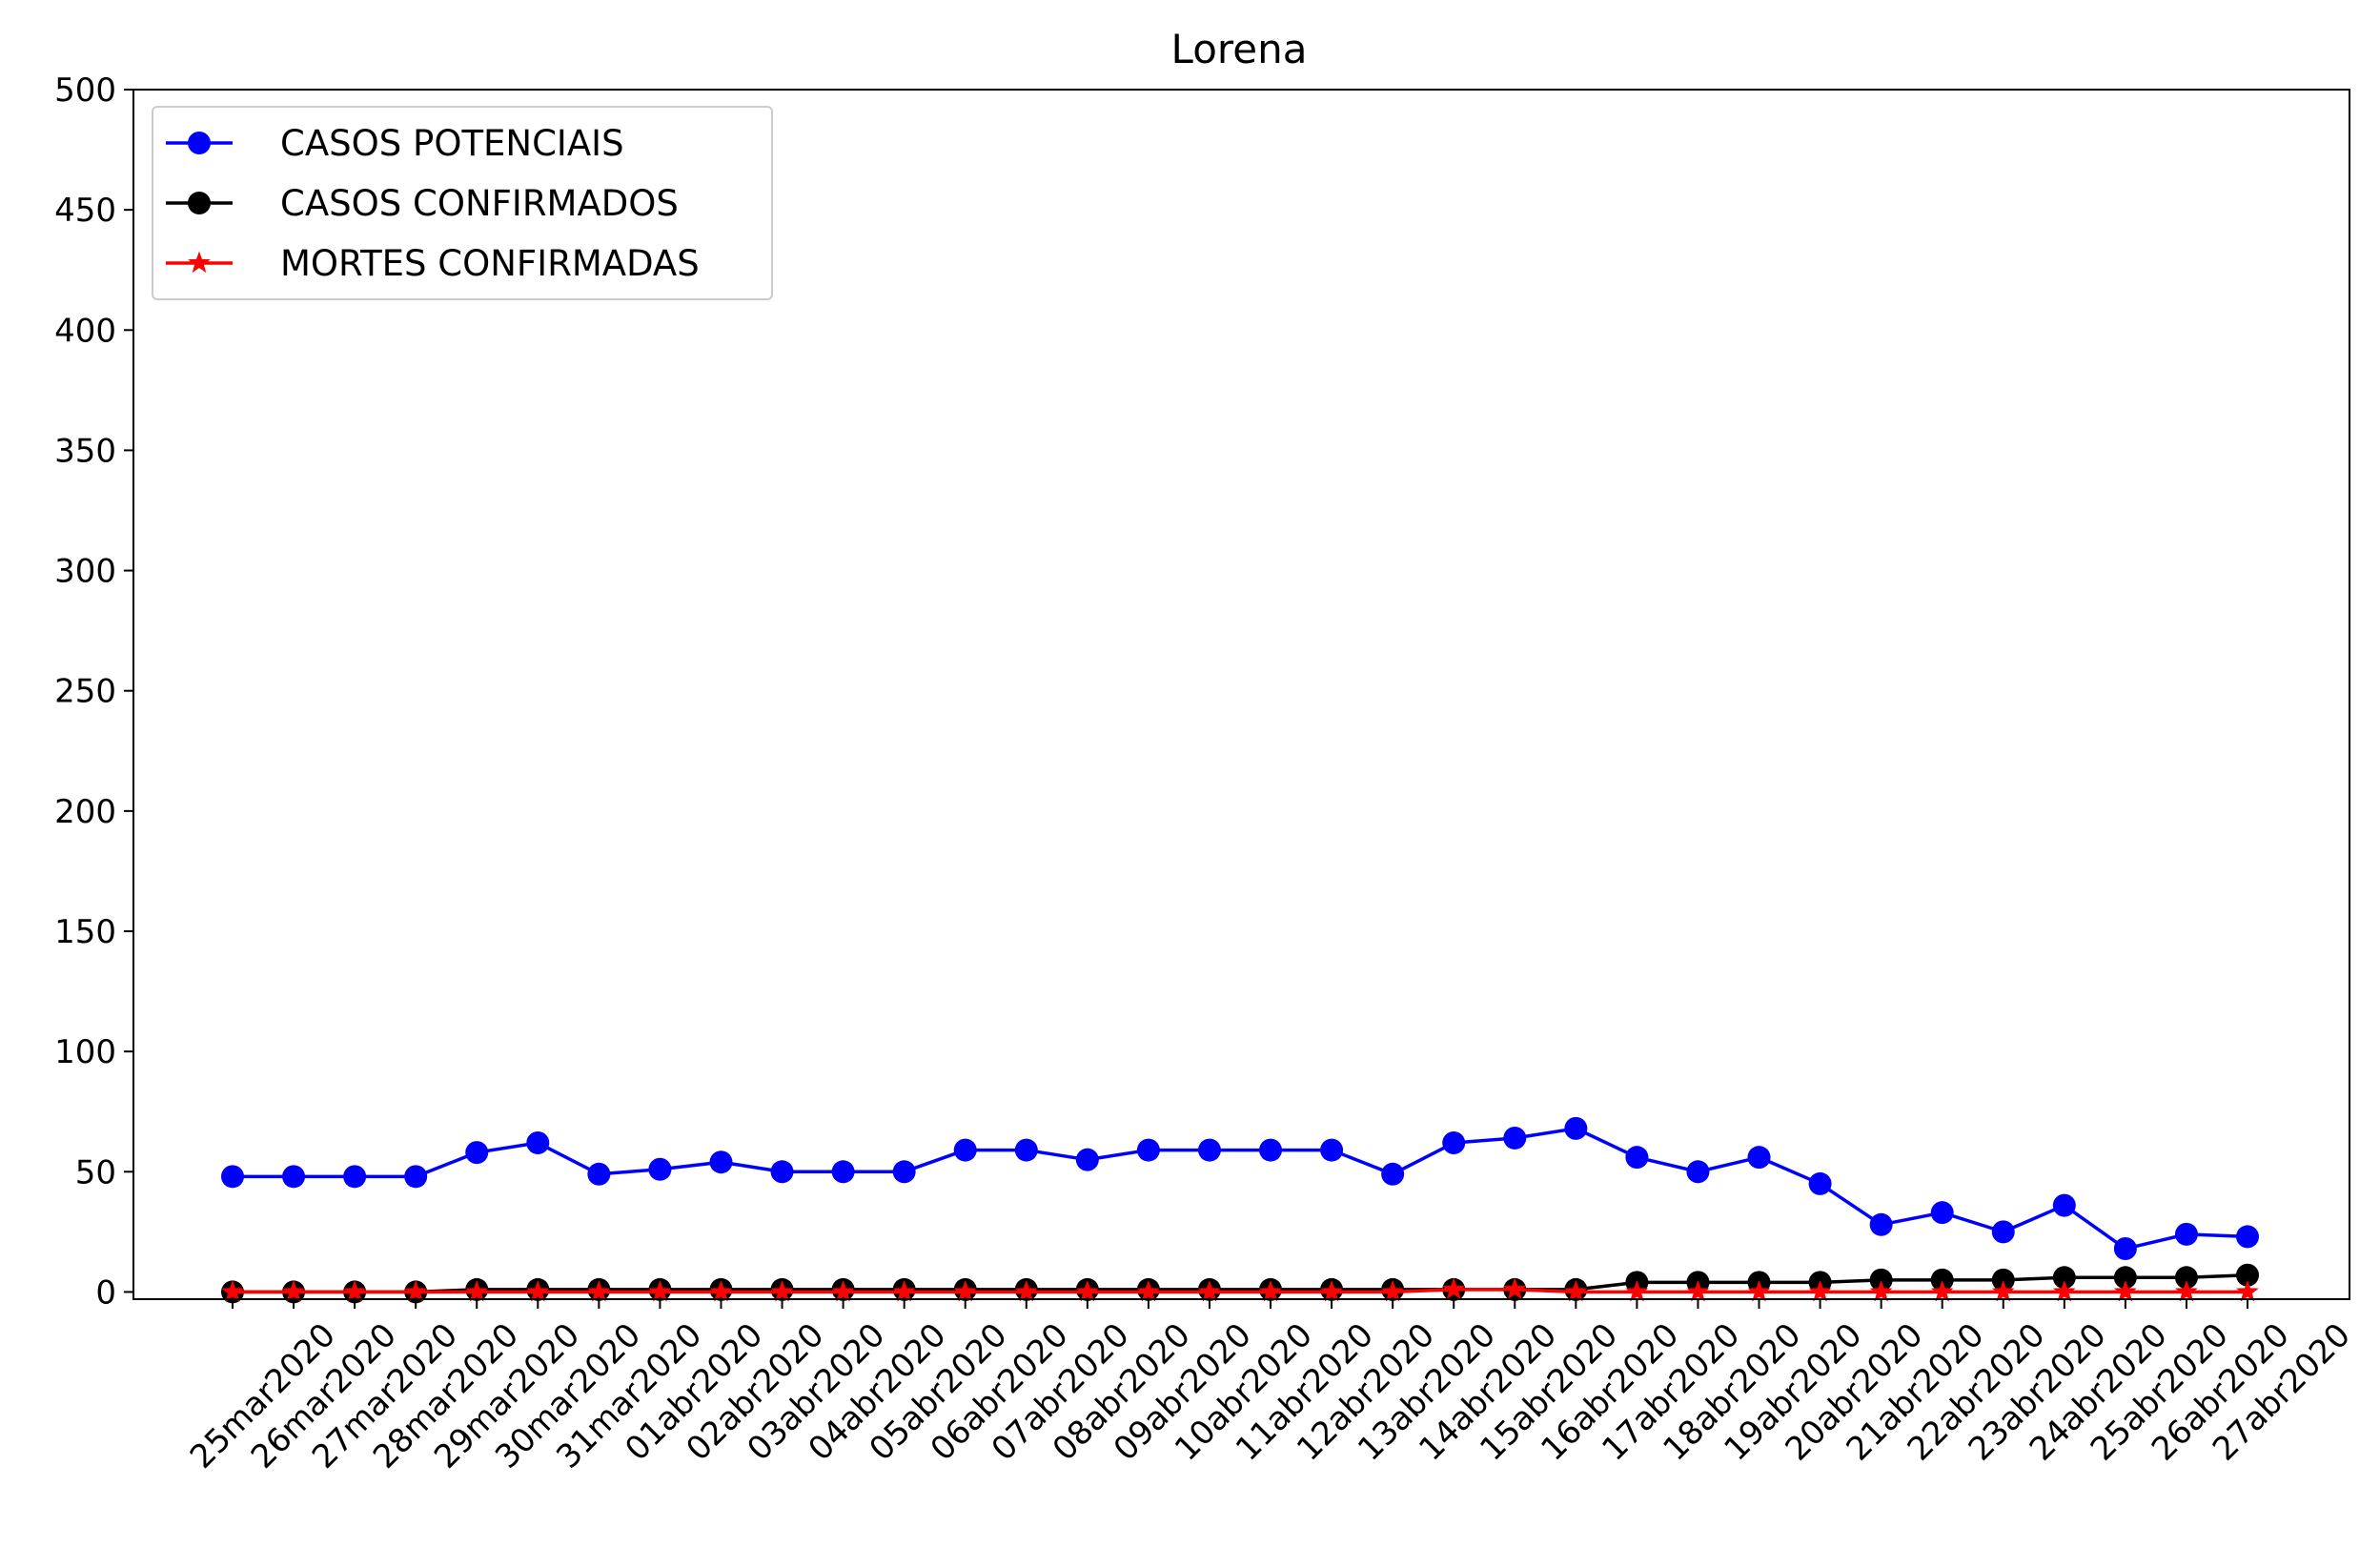  What do you see at coordinates (480, 204) in the screenshot?
I see `legend-label: CASOS CONFIRMADOS` at bounding box center [480, 204].